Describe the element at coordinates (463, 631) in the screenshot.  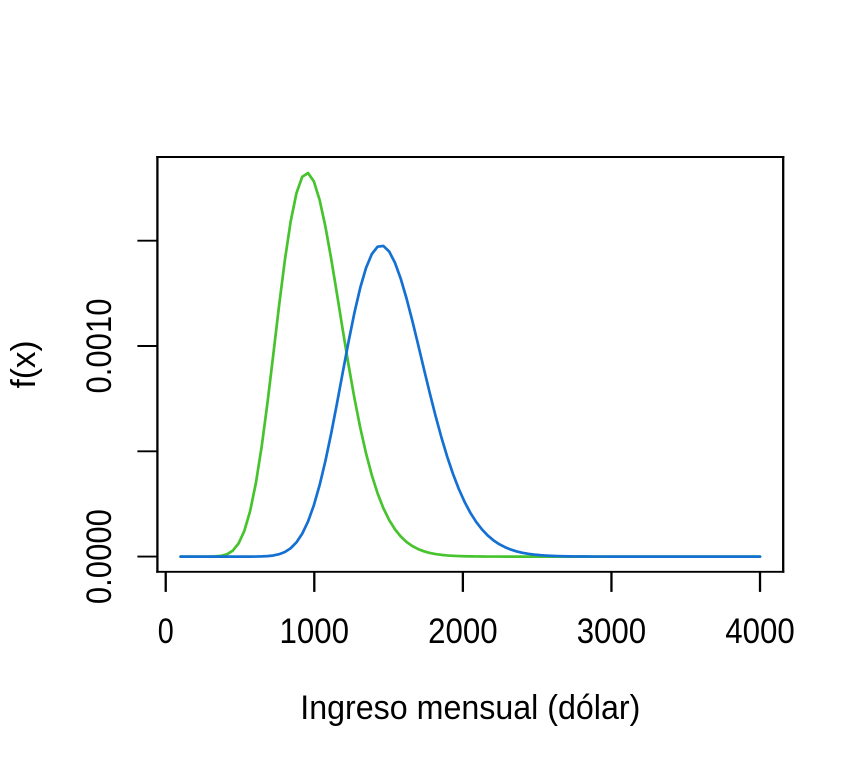
I see `svg-text: 2000` at that location.